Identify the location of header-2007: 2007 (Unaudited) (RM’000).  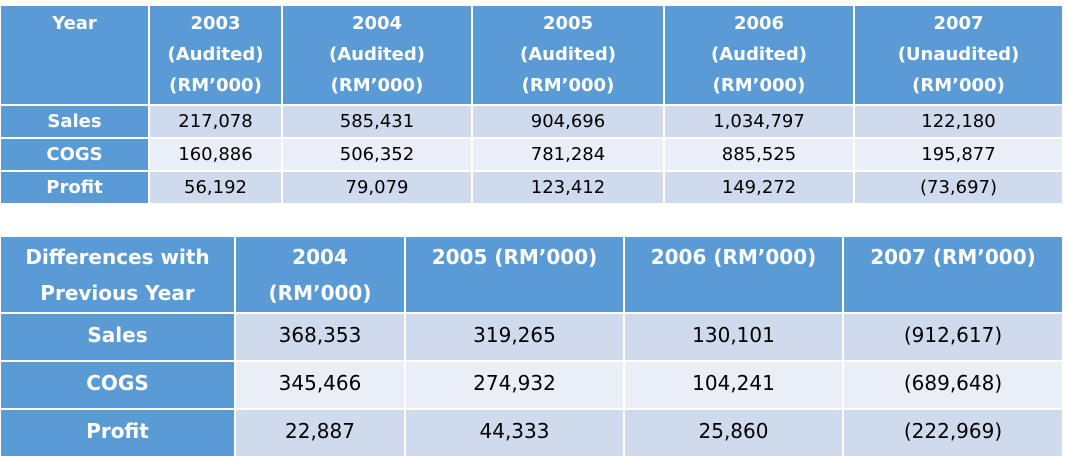
(959, 56).